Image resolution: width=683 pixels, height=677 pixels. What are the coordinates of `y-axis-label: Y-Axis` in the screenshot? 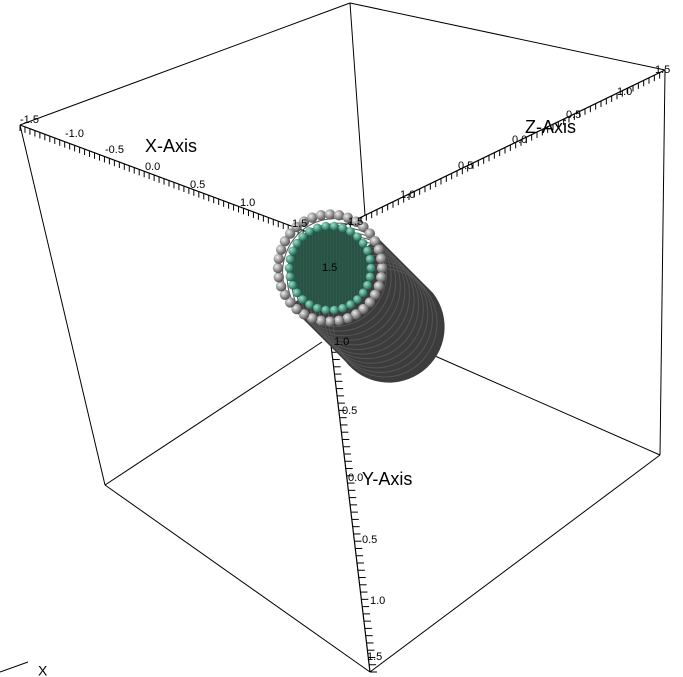 It's located at (387, 479).